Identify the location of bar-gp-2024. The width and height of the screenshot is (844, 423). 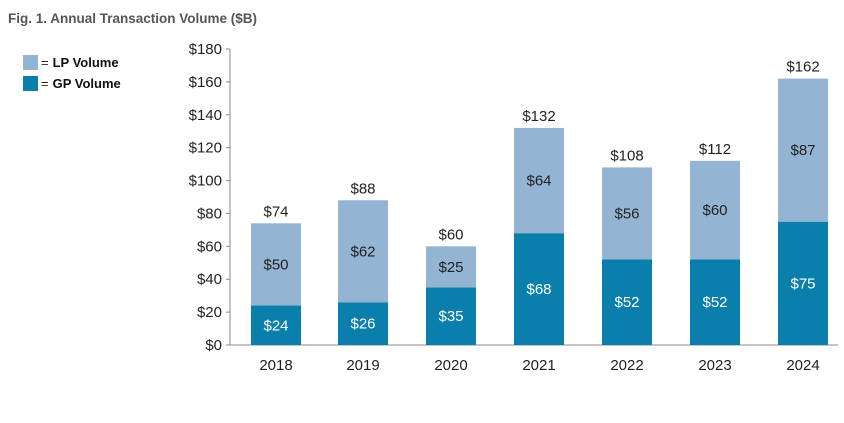
(803, 283).